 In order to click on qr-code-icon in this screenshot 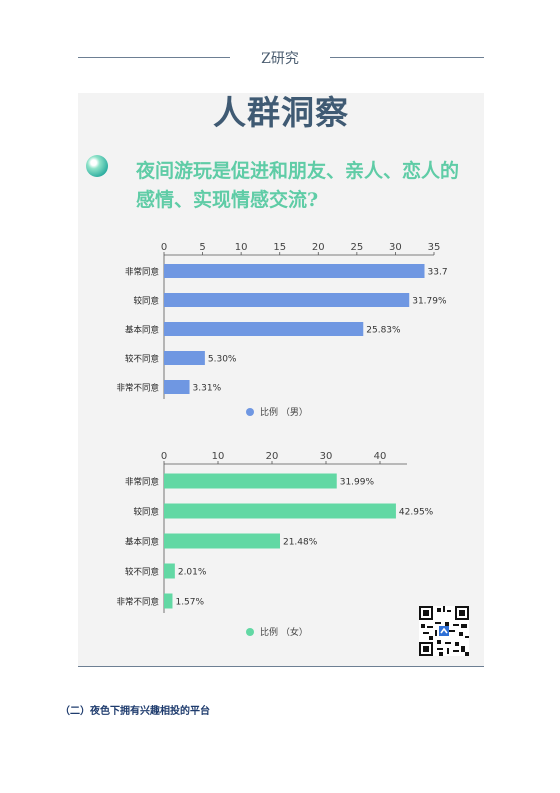, I will do `click(444, 631)`.